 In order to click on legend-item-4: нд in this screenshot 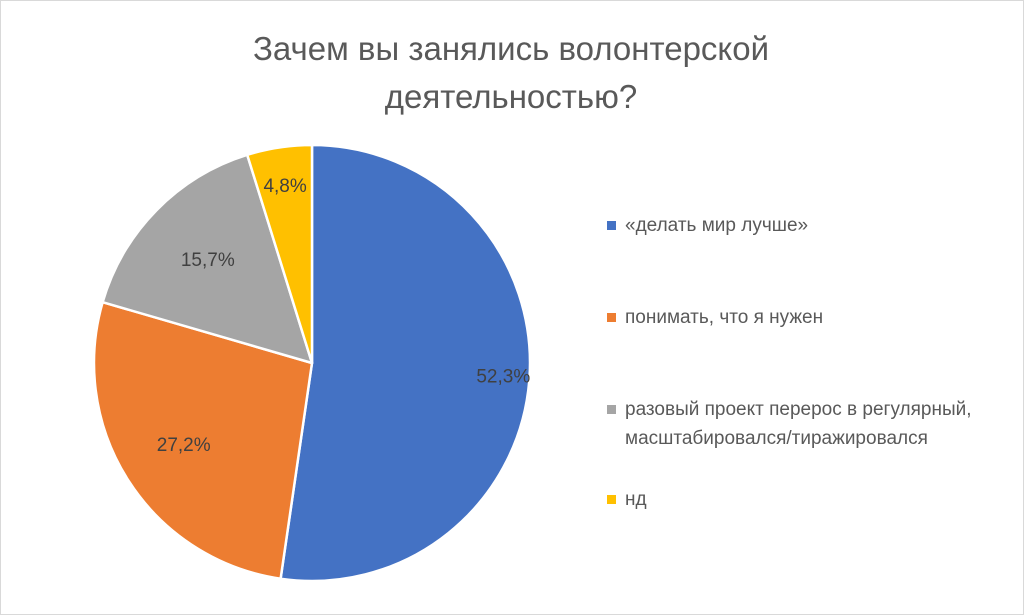, I will do `click(627, 499)`.